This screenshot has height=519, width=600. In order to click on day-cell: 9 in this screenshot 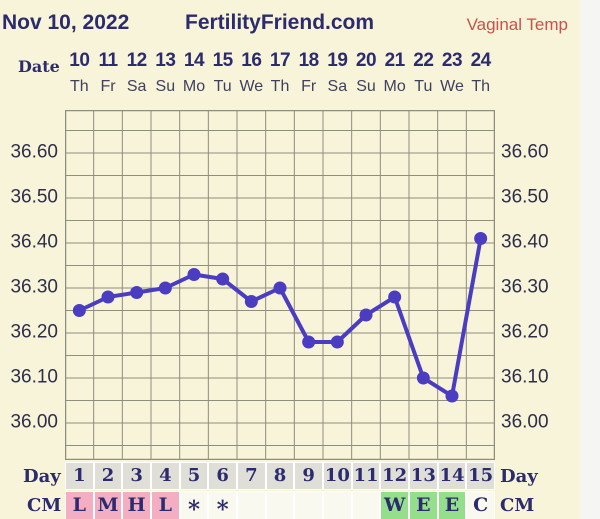, I will do `click(308, 476)`.